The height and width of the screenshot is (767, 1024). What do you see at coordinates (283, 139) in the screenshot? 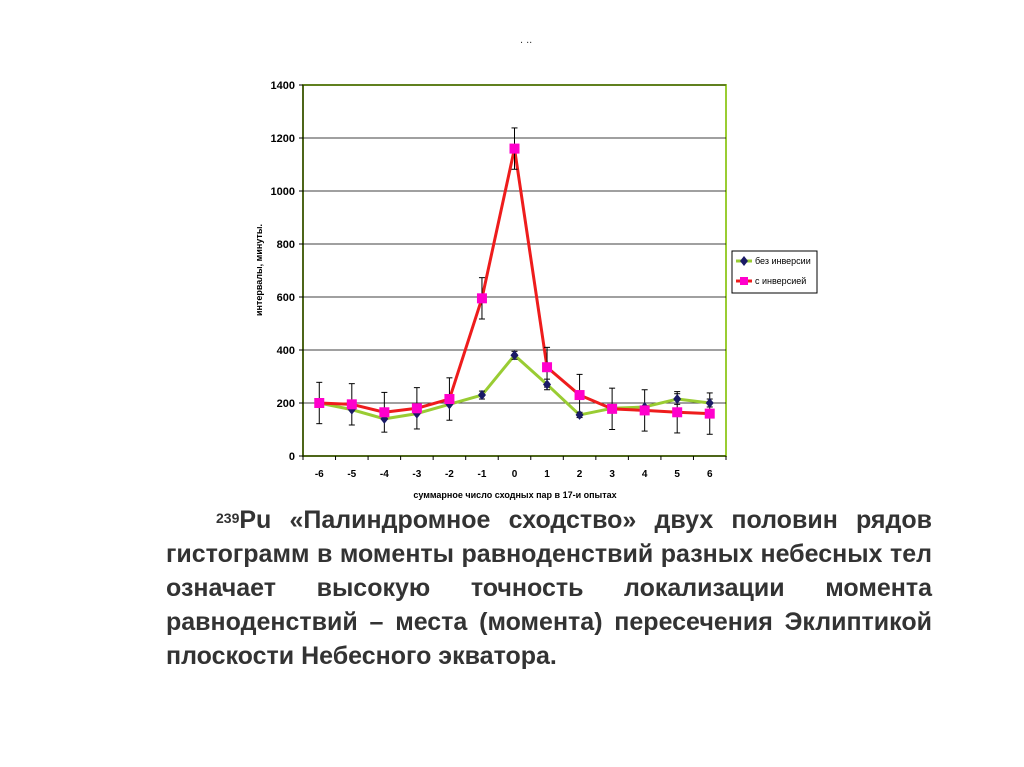
I see `y-tick-label: 1200` at bounding box center [283, 139].